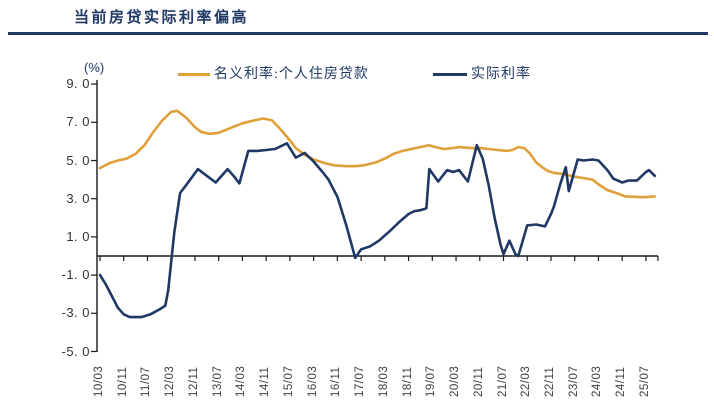 The width and height of the screenshot is (714, 419). Describe the element at coordinates (162, 18) in the screenshot. I see `page-title: 当前房贷实际利率偏高` at that location.